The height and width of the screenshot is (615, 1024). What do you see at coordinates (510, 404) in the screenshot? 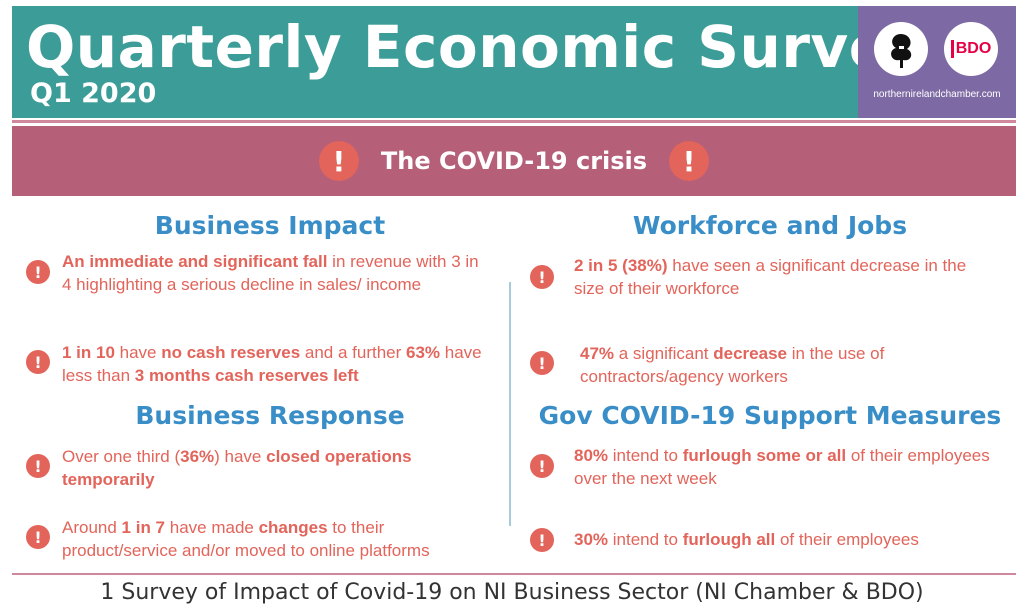
I see `column-divider` at bounding box center [510, 404].